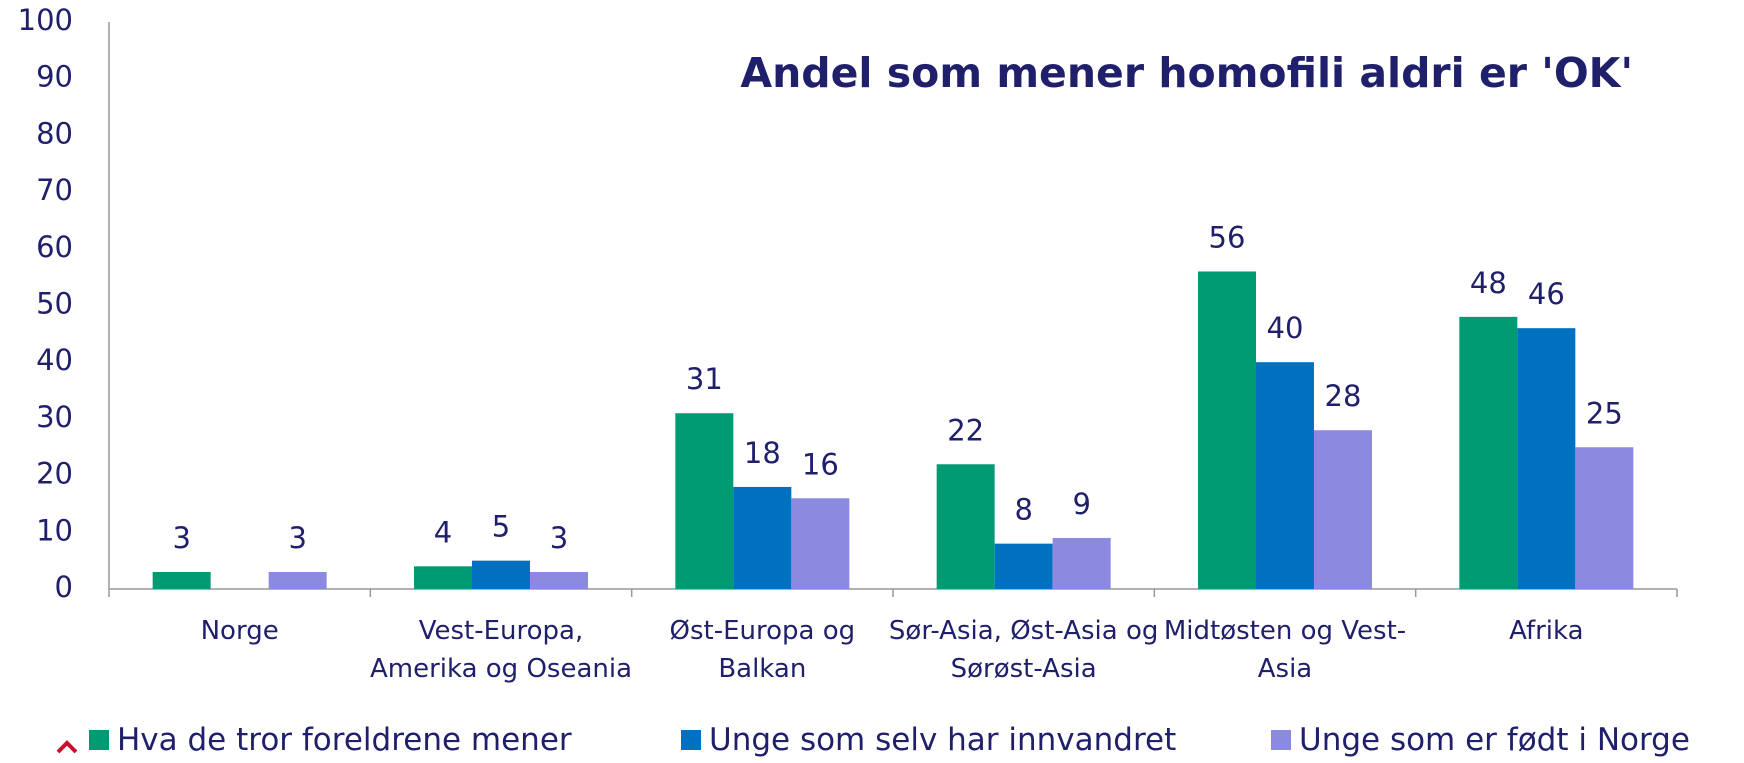 The image size is (1744, 763). I want to click on y-tick-label: 60, so click(54, 247).